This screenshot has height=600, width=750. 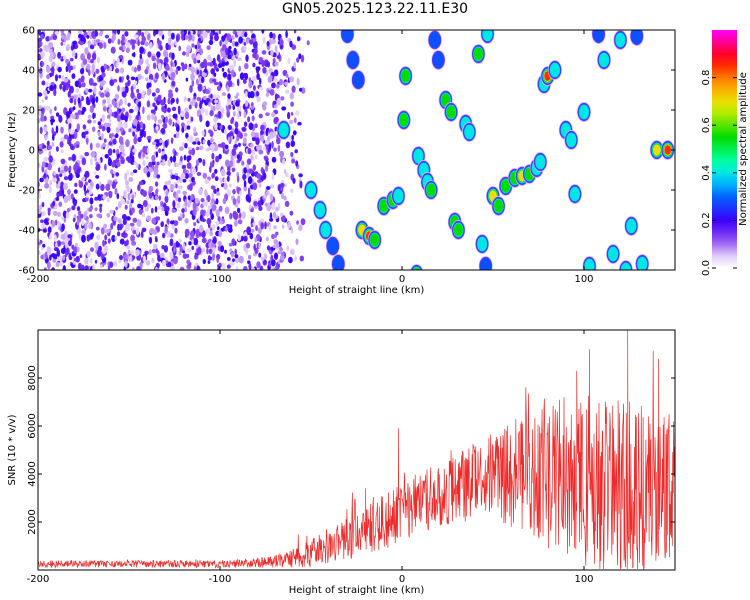 I want to click on x-axis-label: Height of straight line (km), so click(x=357, y=290).